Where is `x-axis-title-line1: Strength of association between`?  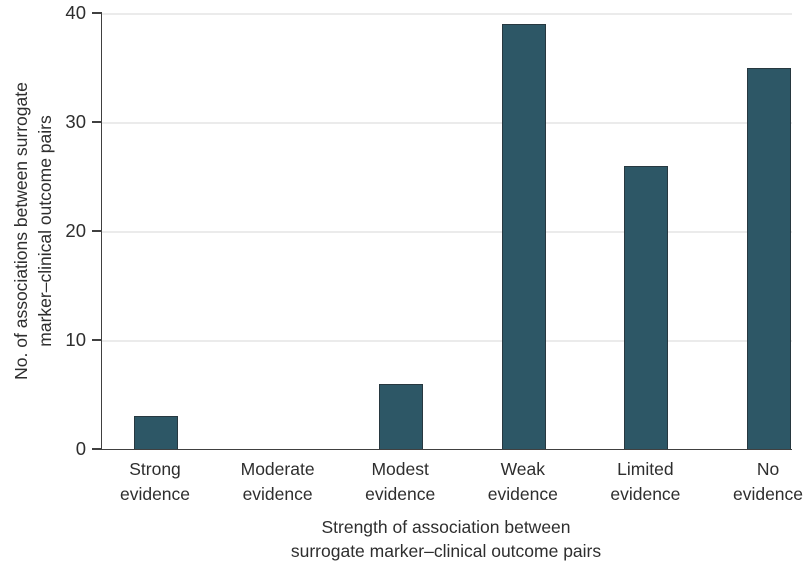 x-axis-title-line1: Strength of association between is located at coordinates (446, 527).